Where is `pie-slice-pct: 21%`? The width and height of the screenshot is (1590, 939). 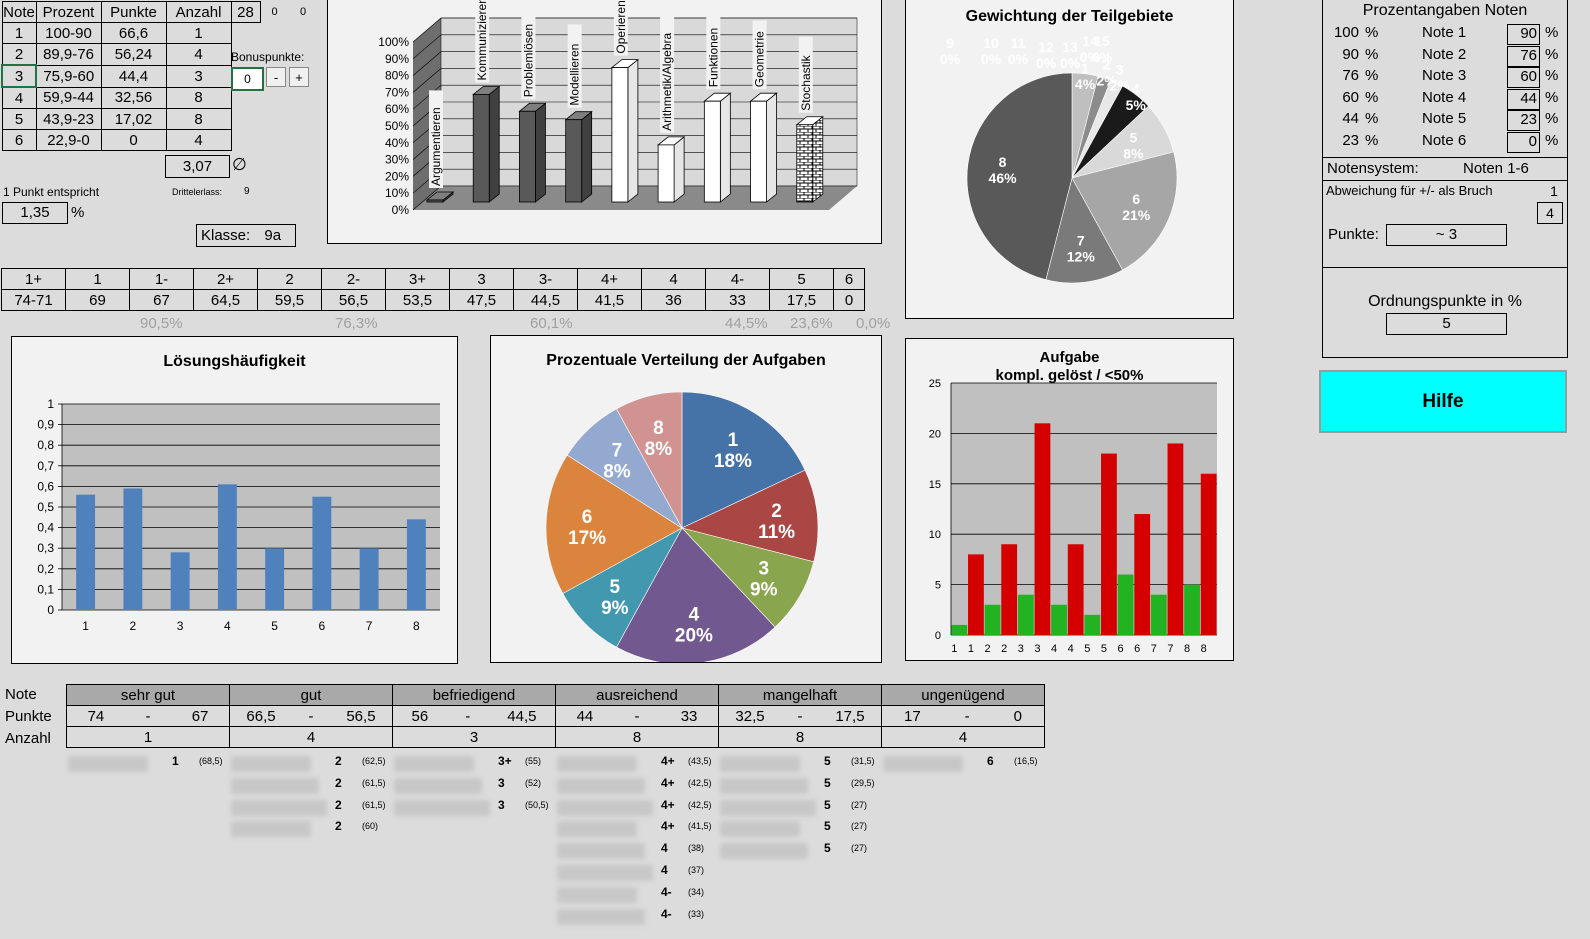
pie-slice-pct: 21% is located at coordinates (1136, 215).